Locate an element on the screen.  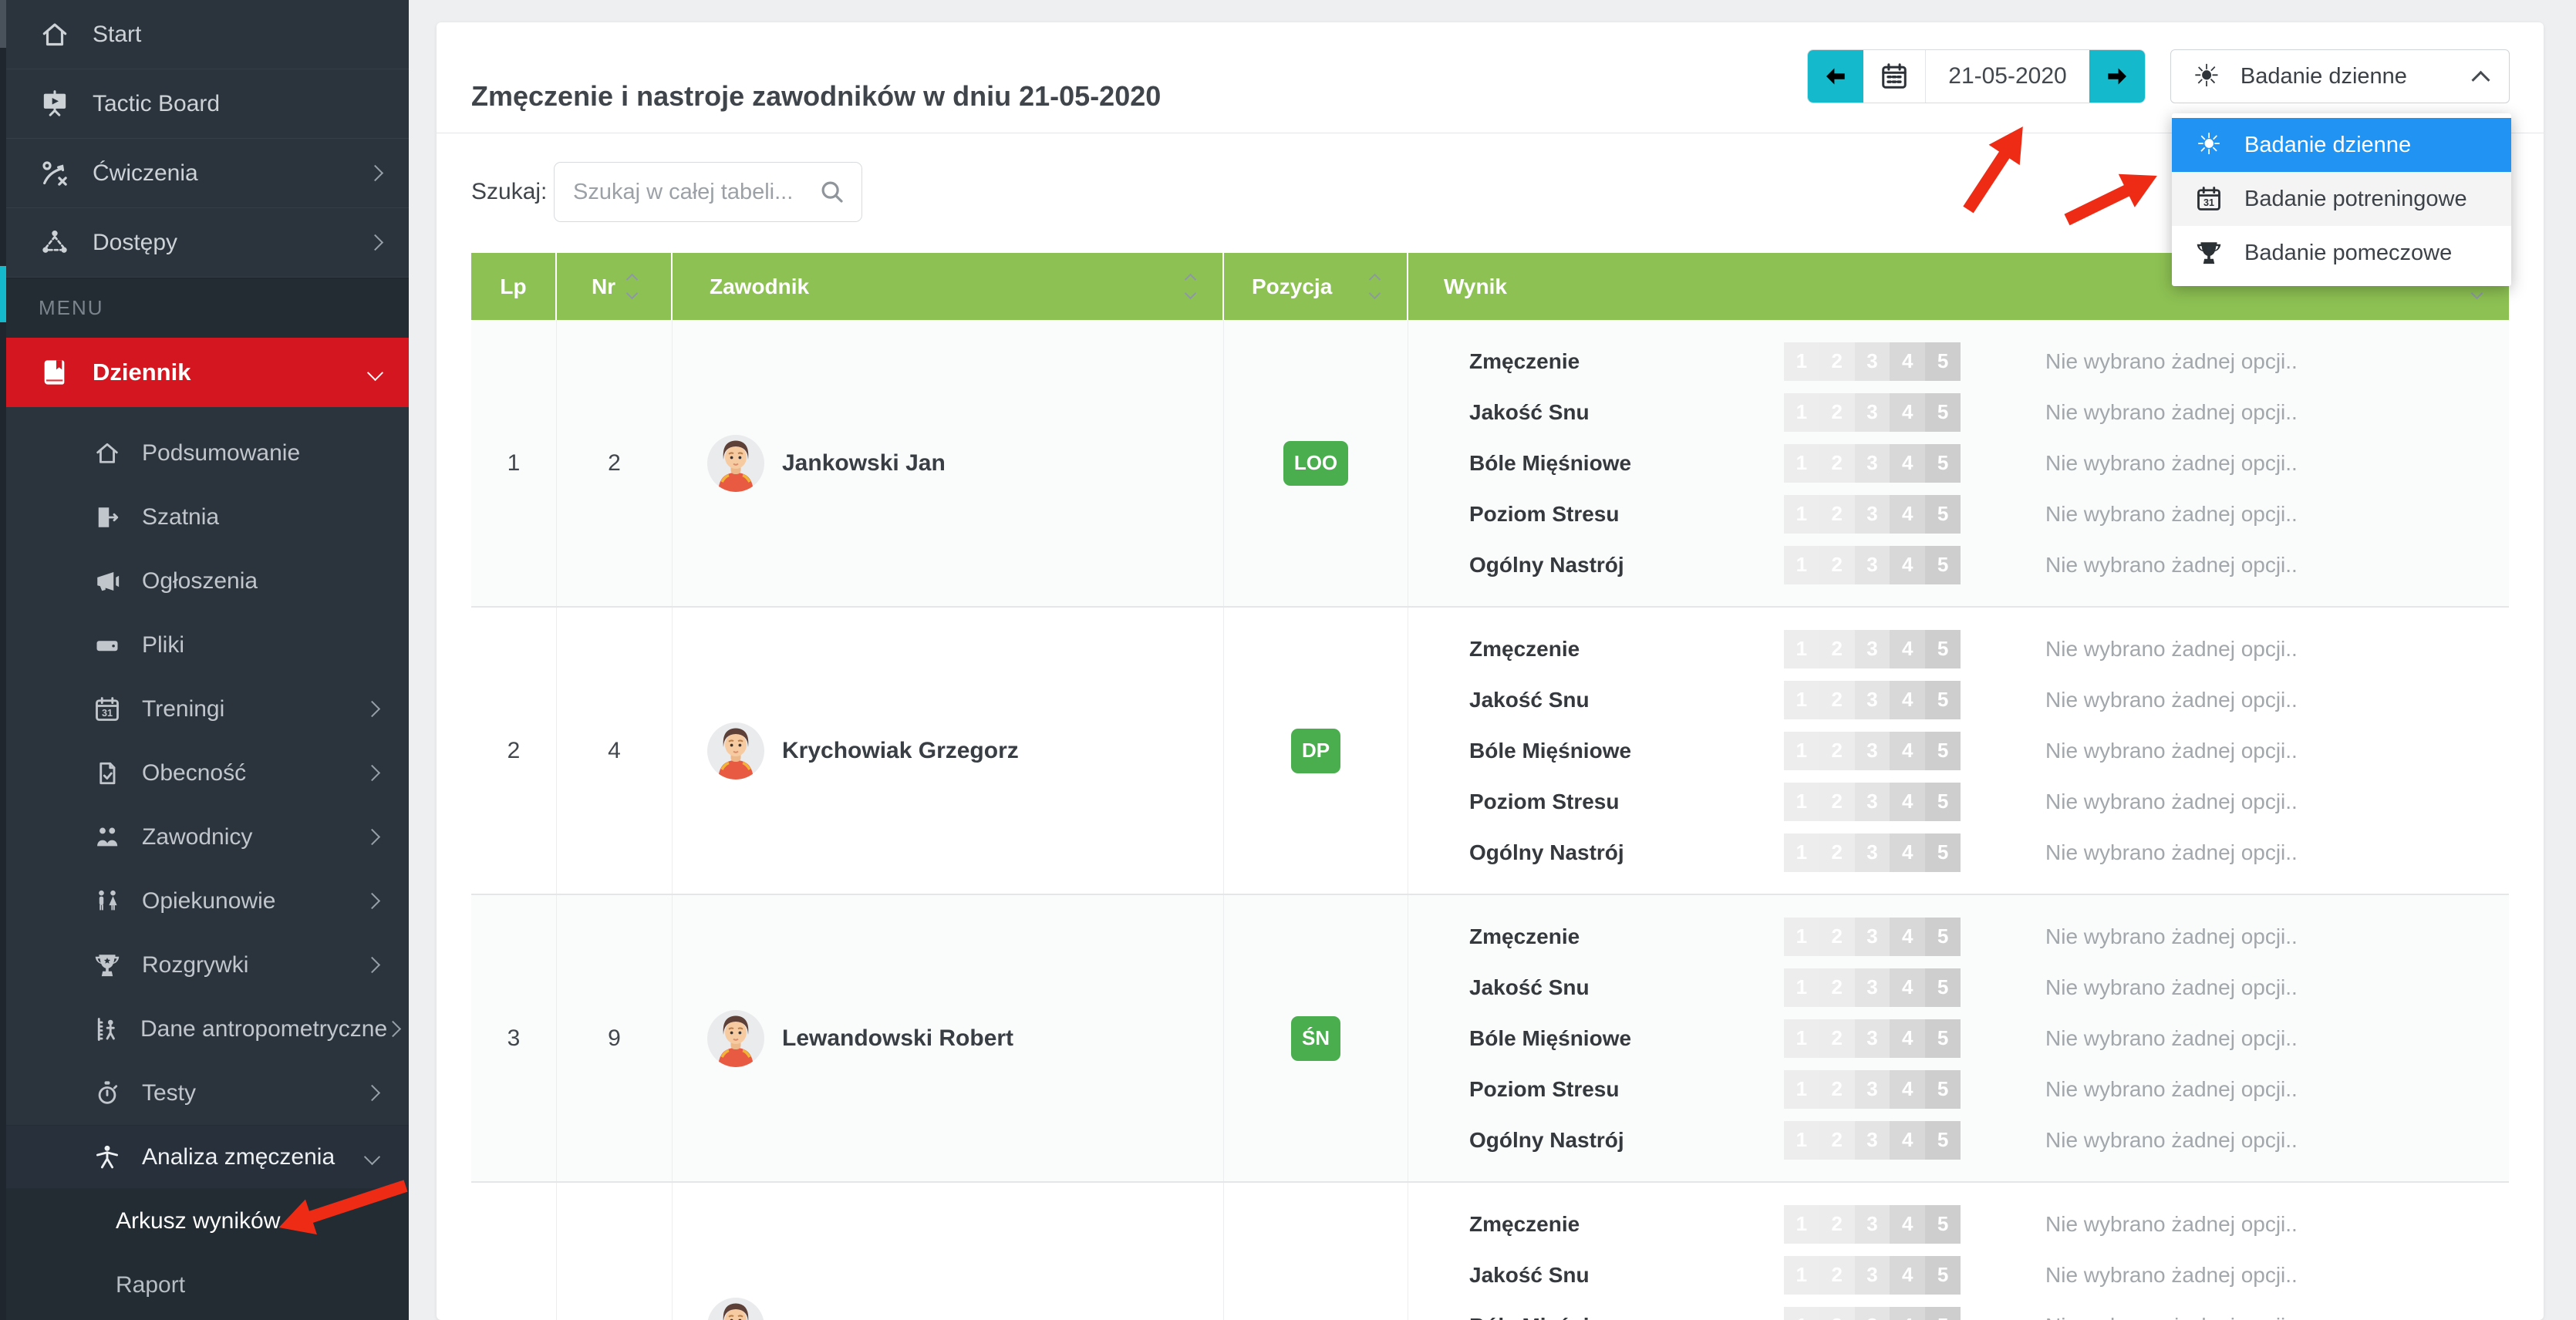
scrollbar-thumb is located at coordinates (3, 294).